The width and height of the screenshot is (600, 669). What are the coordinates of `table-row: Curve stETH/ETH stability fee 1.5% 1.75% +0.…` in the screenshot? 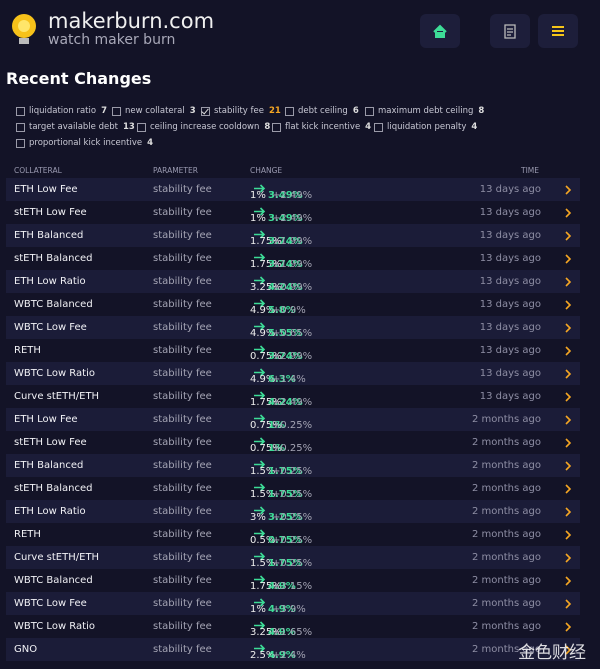 It's located at (293, 557).